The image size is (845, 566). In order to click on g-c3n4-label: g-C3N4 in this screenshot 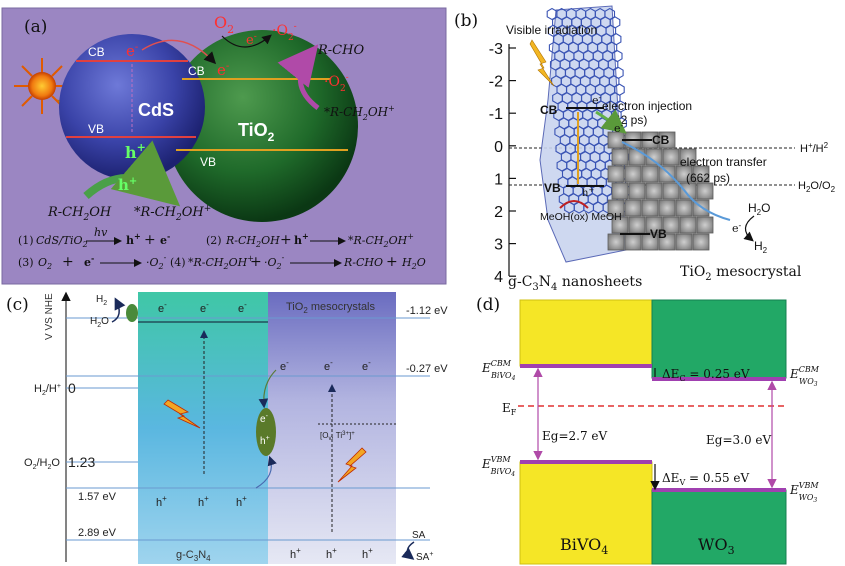, I will do `click(193, 556)`.